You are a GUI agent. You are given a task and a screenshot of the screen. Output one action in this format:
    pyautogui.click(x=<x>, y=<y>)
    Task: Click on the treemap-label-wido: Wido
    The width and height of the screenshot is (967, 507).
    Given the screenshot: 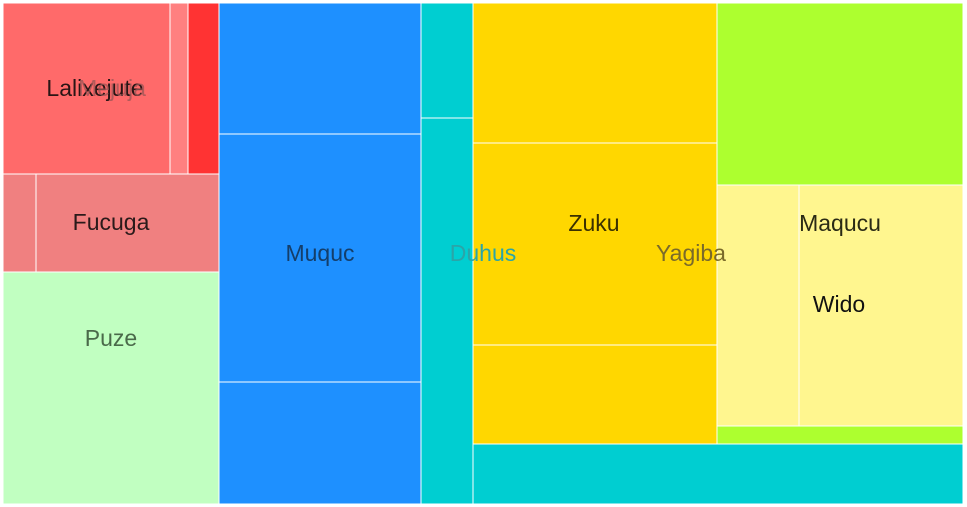 What is the action you would take?
    pyautogui.click(x=839, y=304)
    